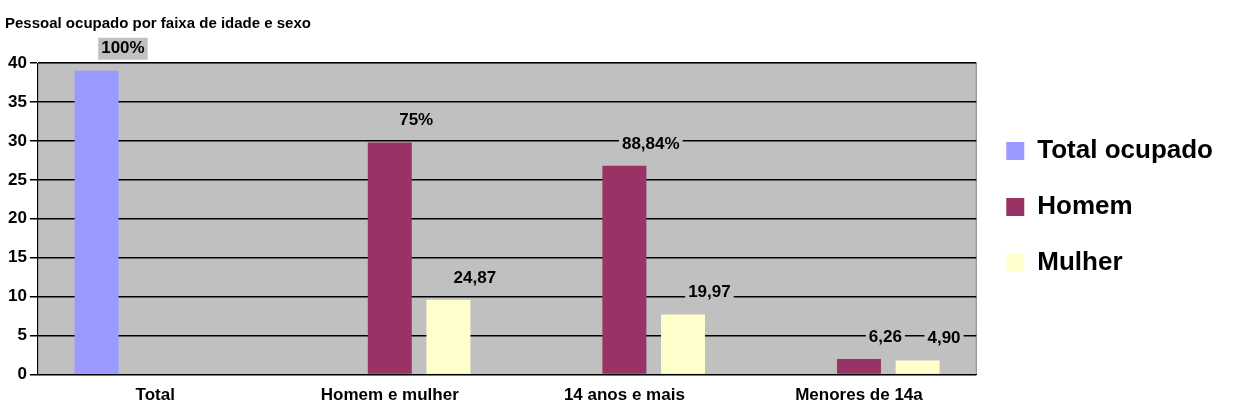  Describe the element at coordinates (475, 277) in the screenshot. I see `annotation: 24,87` at that location.